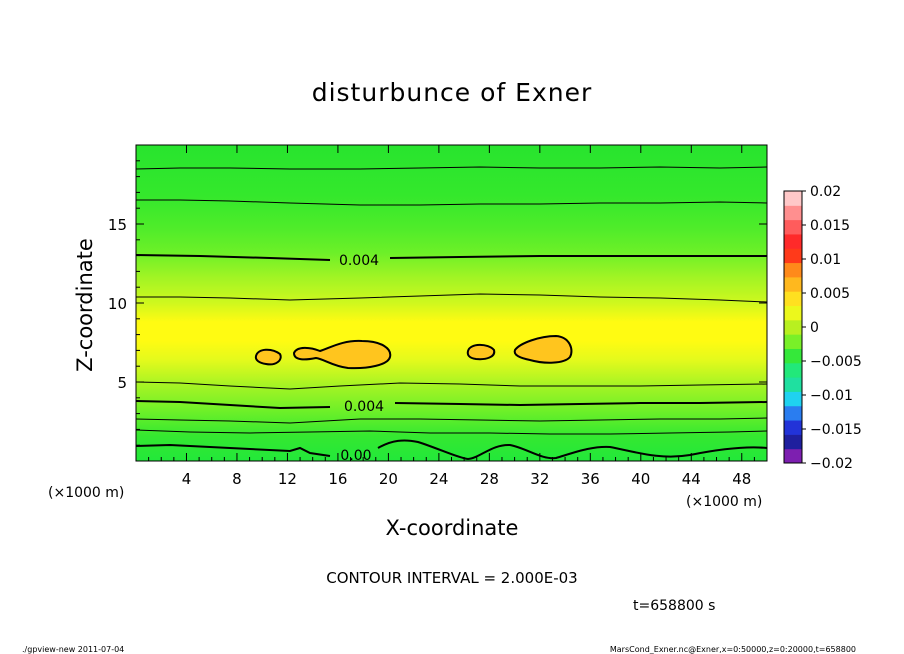  What do you see at coordinates (825, 260) in the screenshot?
I see `colorbar-tick-label: 0.01` at bounding box center [825, 260].